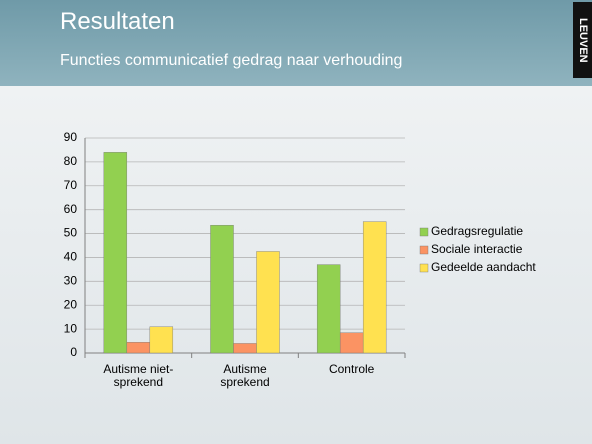  What do you see at coordinates (477, 231) in the screenshot?
I see `legend-label: Gedragsregulatie` at bounding box center [477, 231].